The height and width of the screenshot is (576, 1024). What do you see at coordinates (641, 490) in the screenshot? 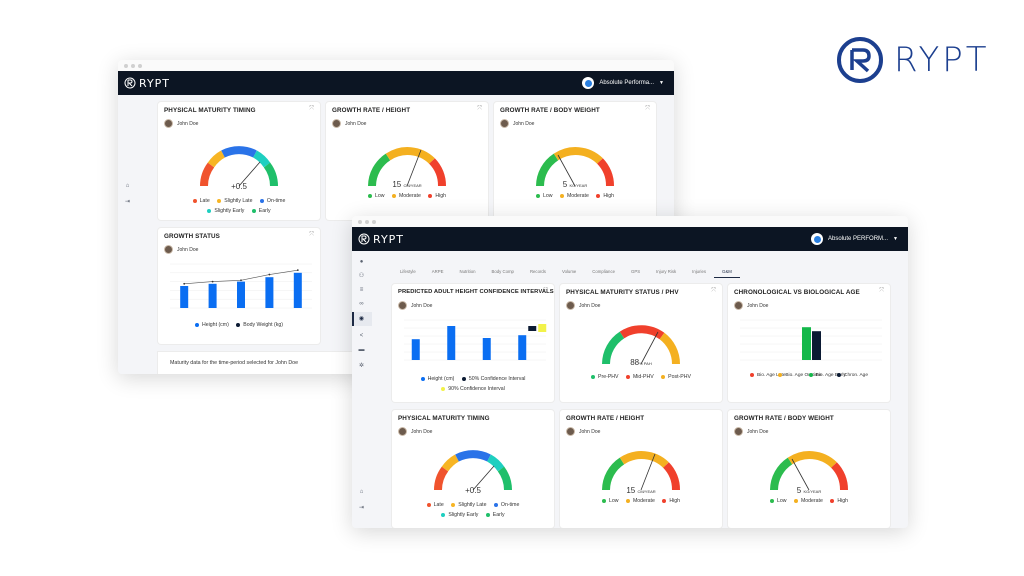
I see `growth-height-value: 15 CM/YEAR` at bounding box center [641, 490].